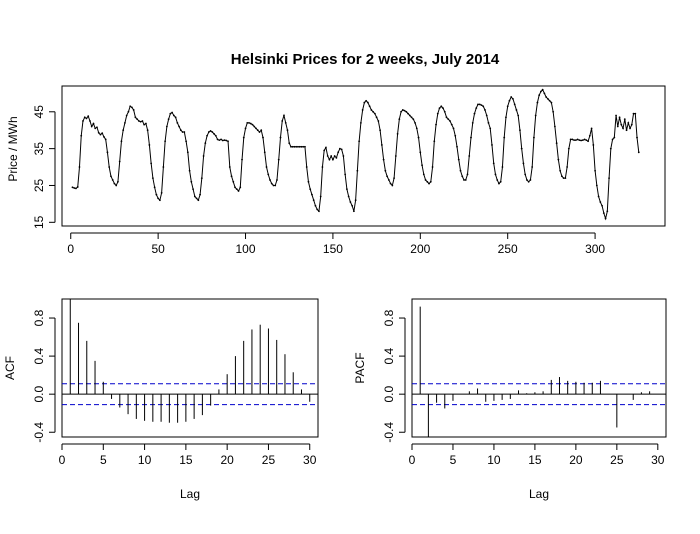  Describe the element at coordinates (39, 185) in the screenshot. I see `price-y-tick-label: 25` at that location.